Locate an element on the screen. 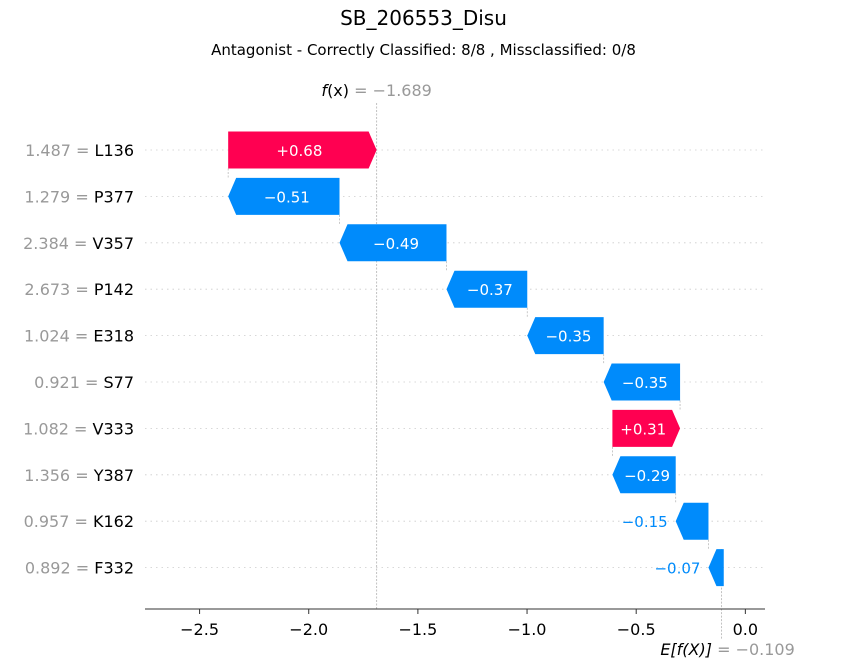 The width and height of the screenshot is (847, 670). feature-label: 1.487 = L136 is located at coordinates (79, 150).